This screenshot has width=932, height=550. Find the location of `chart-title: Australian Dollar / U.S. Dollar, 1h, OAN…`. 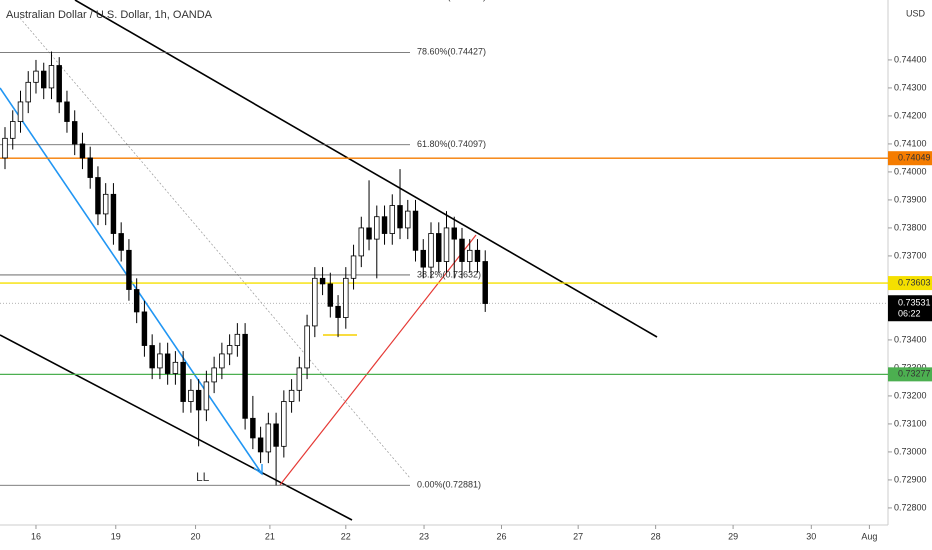

chart-title: Australian Dollar / U.S. Dollar, 1h, OAN… is located at coordinates (109, 15).